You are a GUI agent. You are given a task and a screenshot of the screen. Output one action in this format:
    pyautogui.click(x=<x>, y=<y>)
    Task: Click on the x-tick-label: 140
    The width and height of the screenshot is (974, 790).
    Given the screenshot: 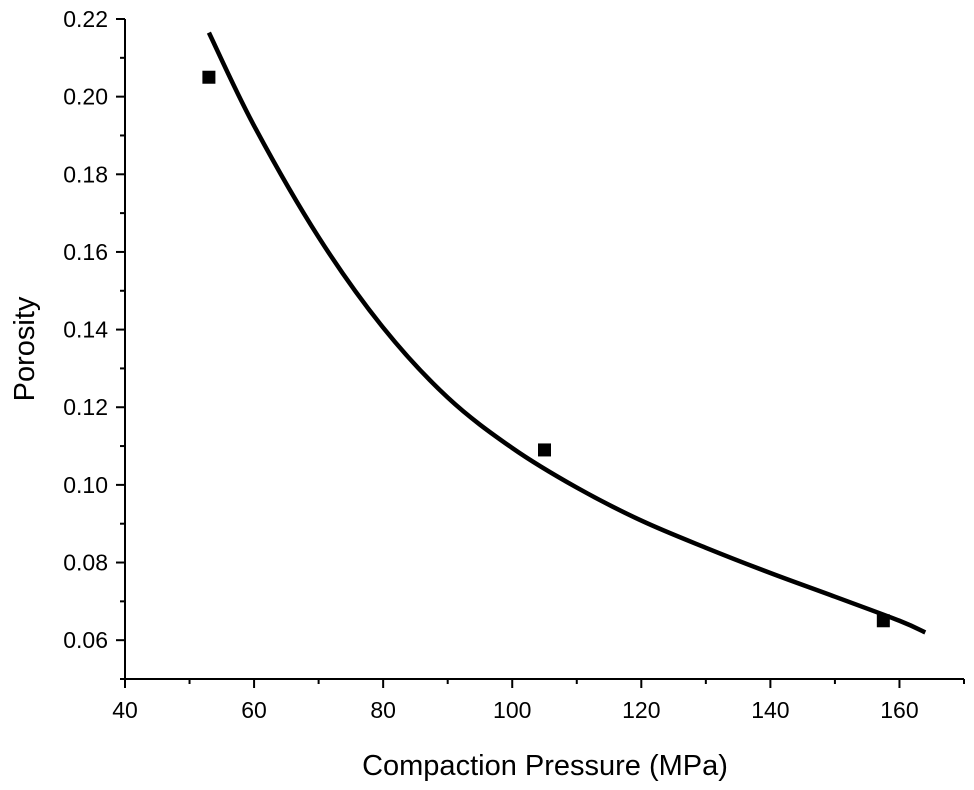 What is the action you would take?
    pyautogui.click(x=770, y=710)
    